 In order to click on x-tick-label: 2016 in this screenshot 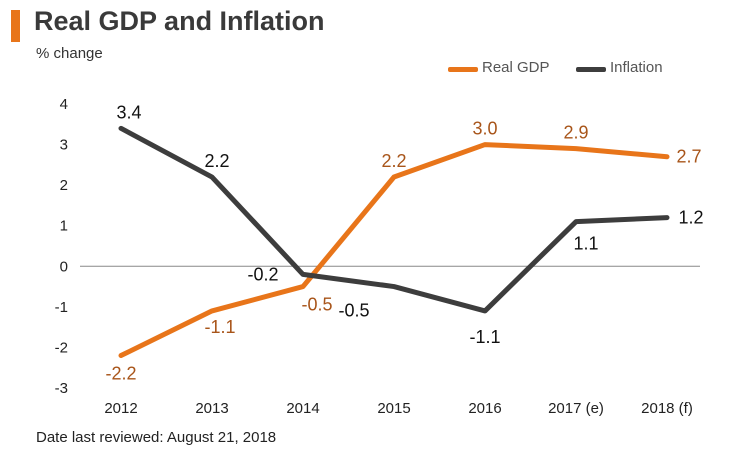, I will do `click(484, 408)`.